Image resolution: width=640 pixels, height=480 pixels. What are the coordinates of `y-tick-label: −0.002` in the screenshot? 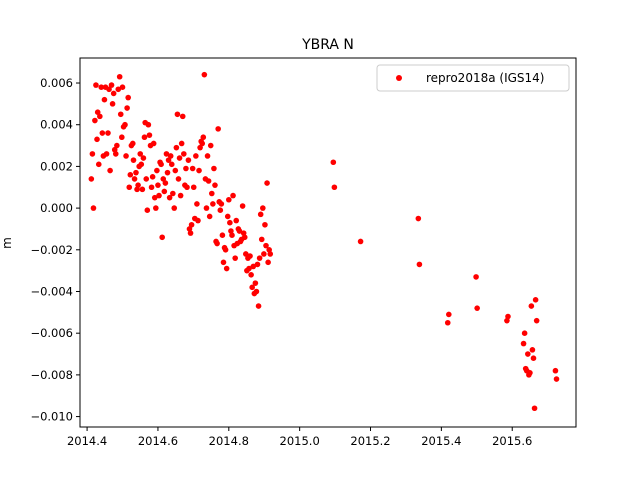 It's located at (51, 250).